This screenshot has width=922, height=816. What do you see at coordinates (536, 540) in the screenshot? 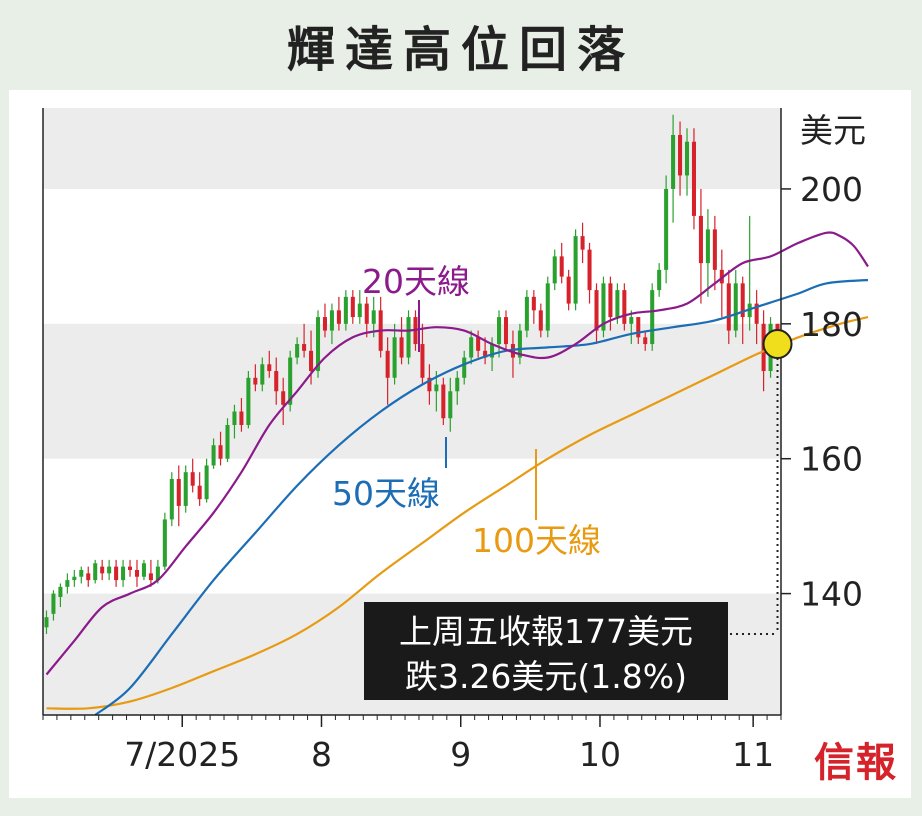
I see `ma100-label: 100天線` at bounding box center [536, 540].